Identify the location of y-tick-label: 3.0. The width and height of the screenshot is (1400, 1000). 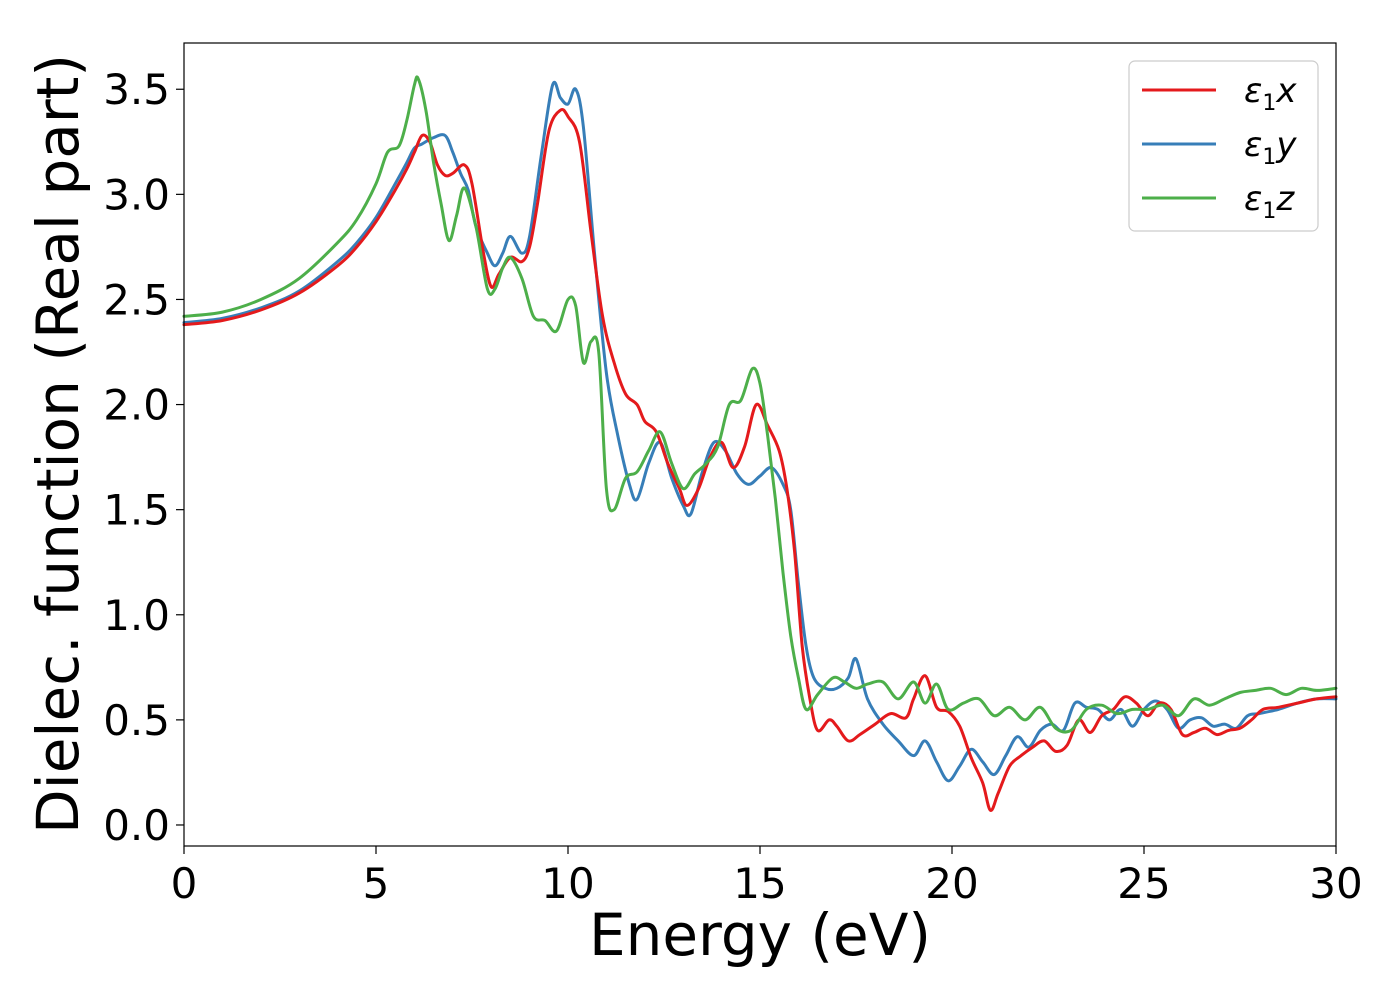
(136, 194).